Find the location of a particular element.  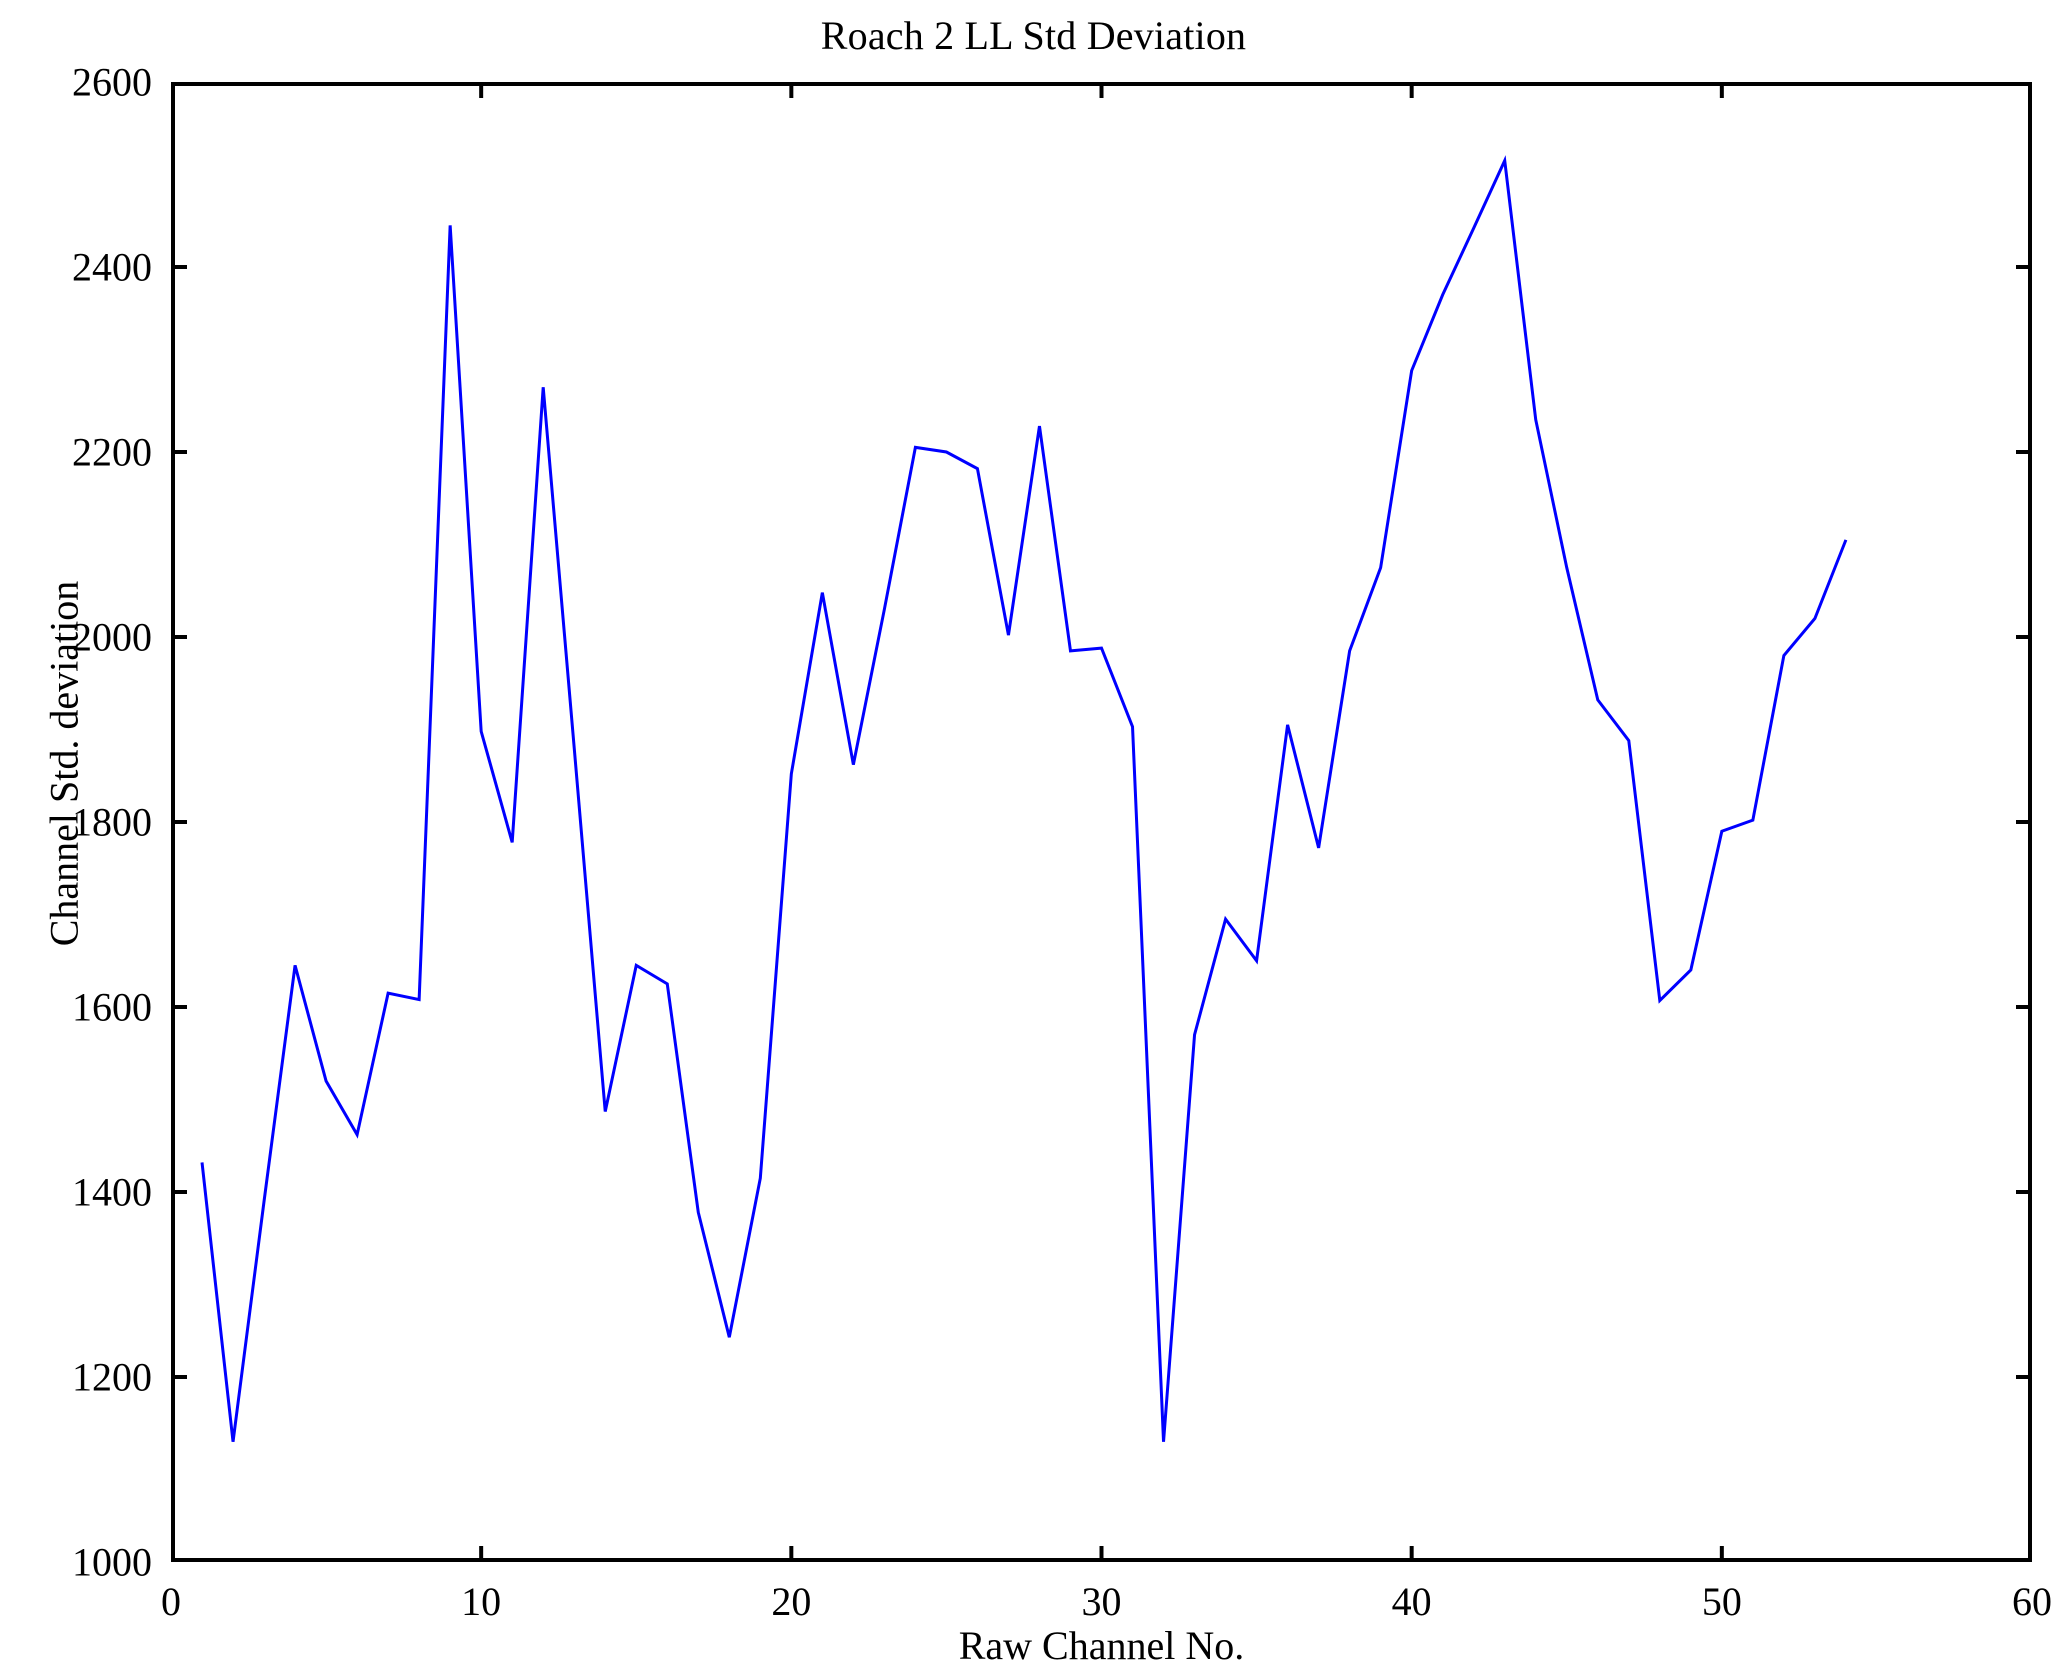

x-axis-label: Raw Channel No. is located at coordinates (1101, 1645).